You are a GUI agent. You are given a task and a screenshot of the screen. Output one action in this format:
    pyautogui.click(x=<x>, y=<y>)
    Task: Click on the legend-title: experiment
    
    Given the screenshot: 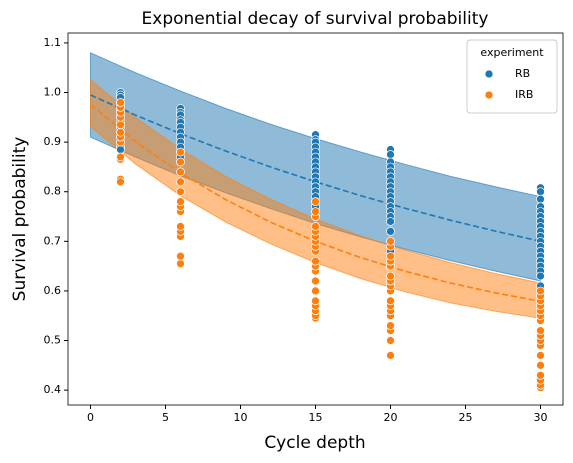 What is the action you would take?
    pyautogui.click(x=512, y=52)
    